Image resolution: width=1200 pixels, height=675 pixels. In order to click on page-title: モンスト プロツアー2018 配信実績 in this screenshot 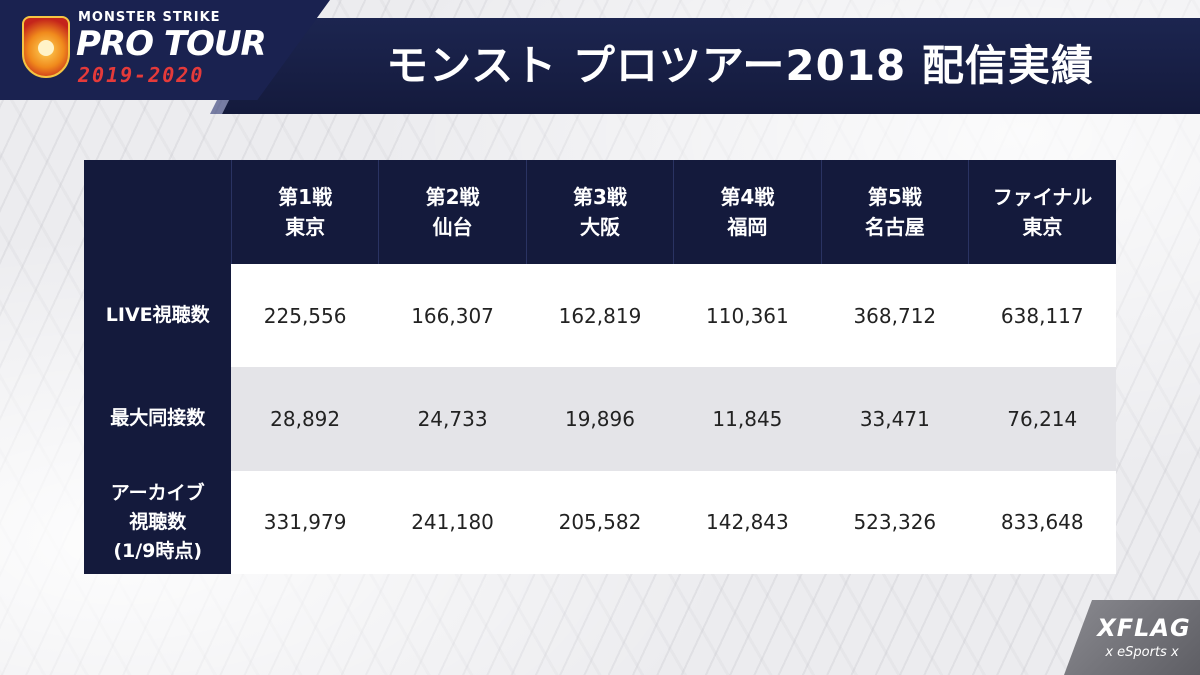, I will do `click(740, 65)`.